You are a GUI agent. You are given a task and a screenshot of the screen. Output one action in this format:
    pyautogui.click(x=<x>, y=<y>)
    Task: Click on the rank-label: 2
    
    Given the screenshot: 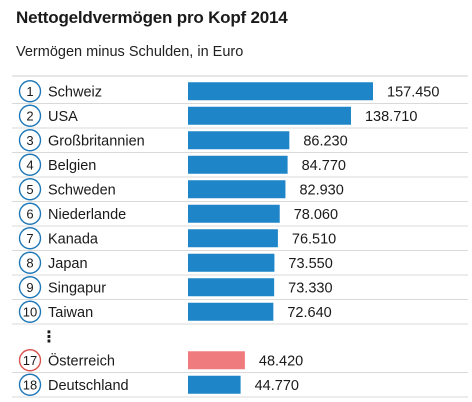 What is the action you would take?
    pyautogui.click(x=29, y=115)
    